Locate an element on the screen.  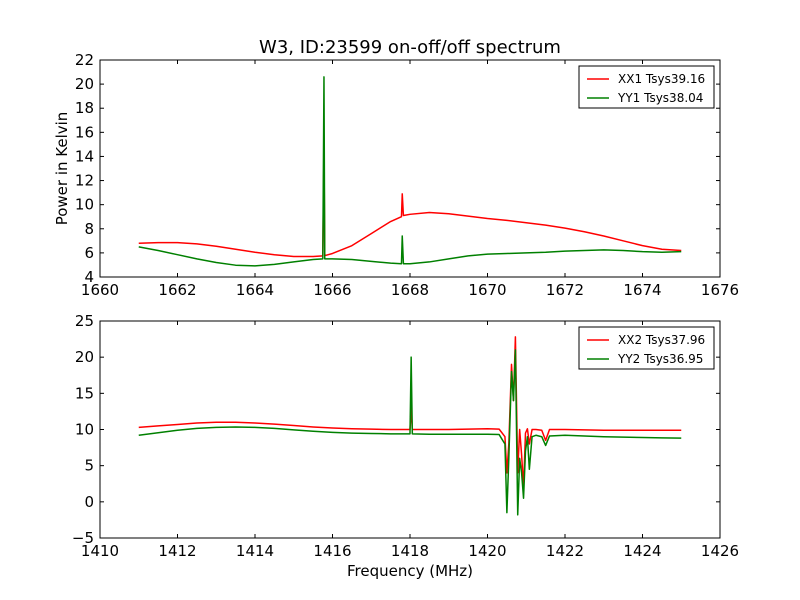
x-tick-label: 1412 is located at coordinates (177, 551).